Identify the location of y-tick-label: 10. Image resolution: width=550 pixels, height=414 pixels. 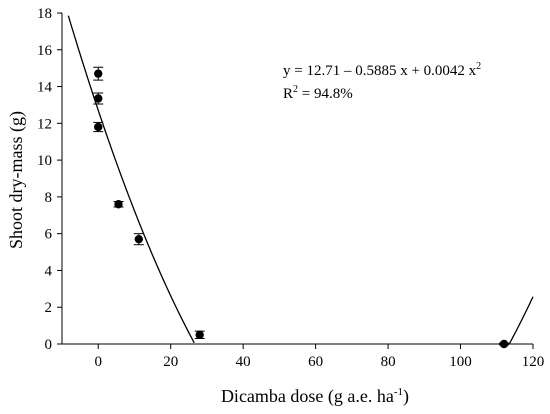
(44, 161).